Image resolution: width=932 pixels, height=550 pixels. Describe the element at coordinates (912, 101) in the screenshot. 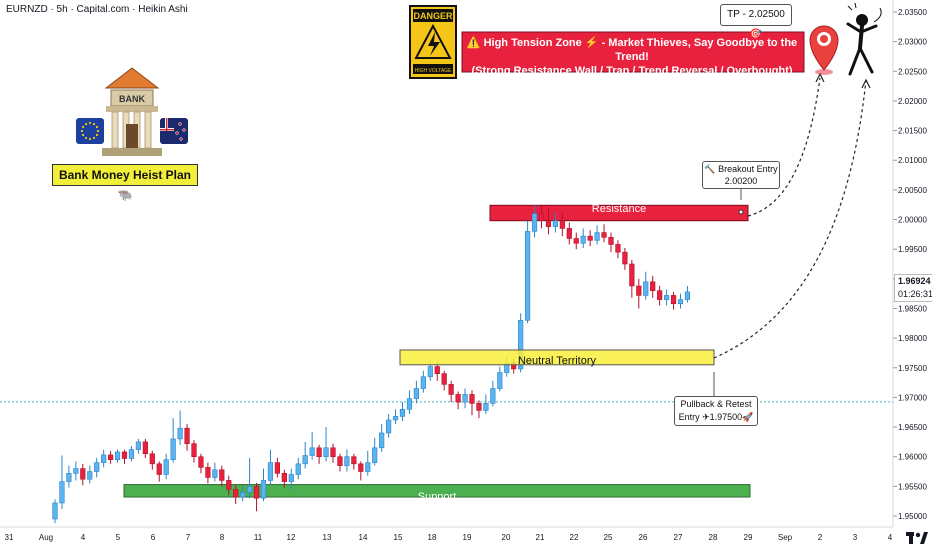

I see `y-tick-label: 2.02000` at that location.